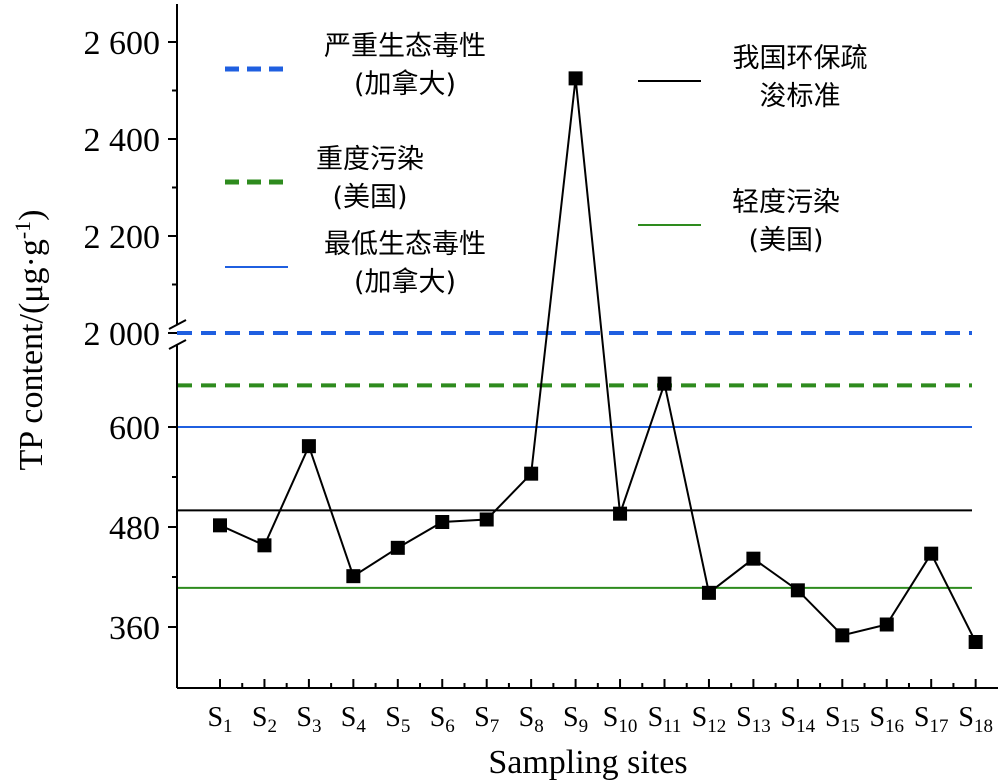 The image size is (1000, 783). Describe the element at coordinates (886, 719) in the screenshot. I see `x-tick-label: S16` at that location.